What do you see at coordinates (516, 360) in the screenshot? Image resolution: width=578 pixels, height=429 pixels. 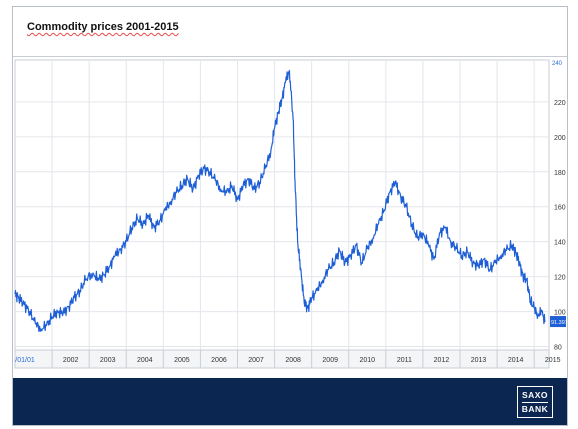 I see `x-tick-label: 2014` at bounding box center [516, 360].